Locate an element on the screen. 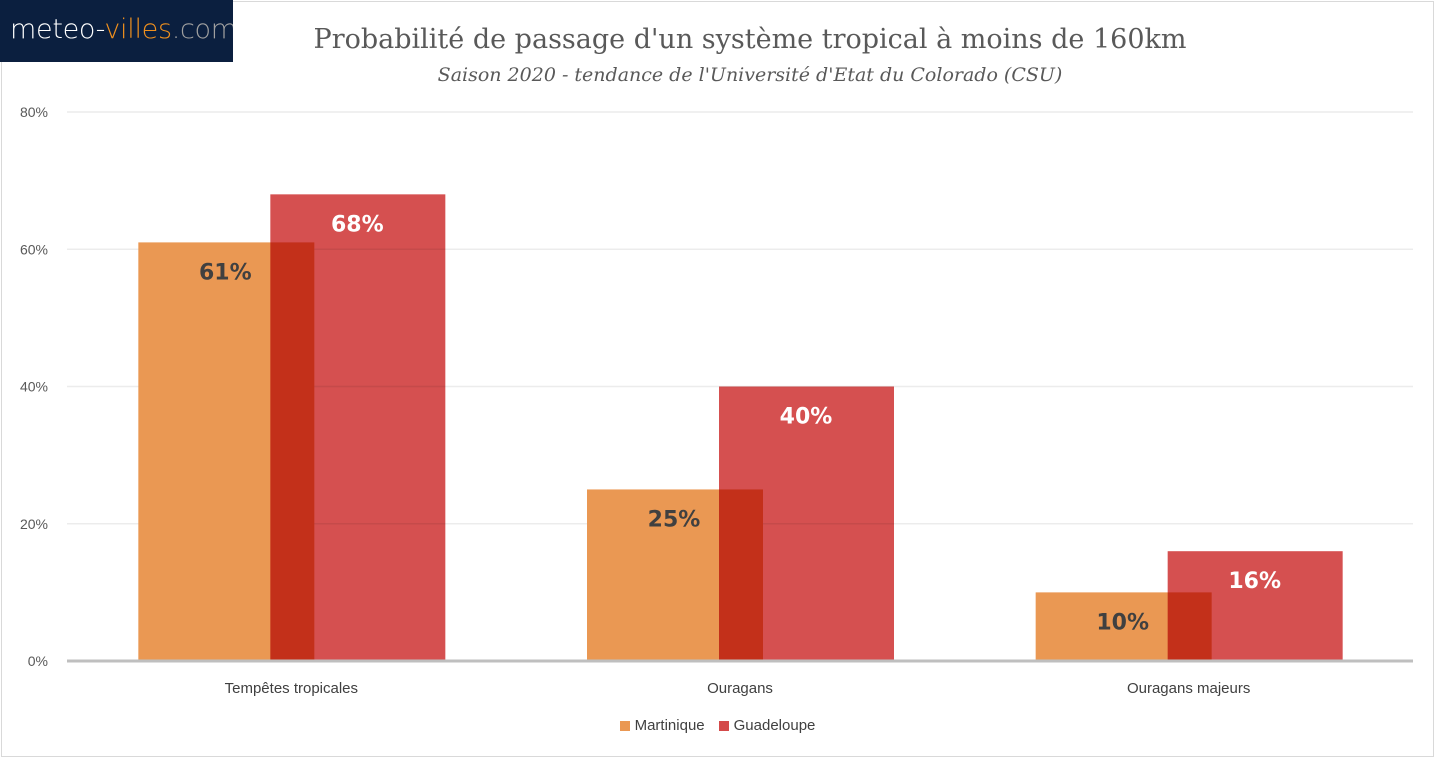  x-tick-label: Tempêtes tropicales is located at coordinates (291, 688).